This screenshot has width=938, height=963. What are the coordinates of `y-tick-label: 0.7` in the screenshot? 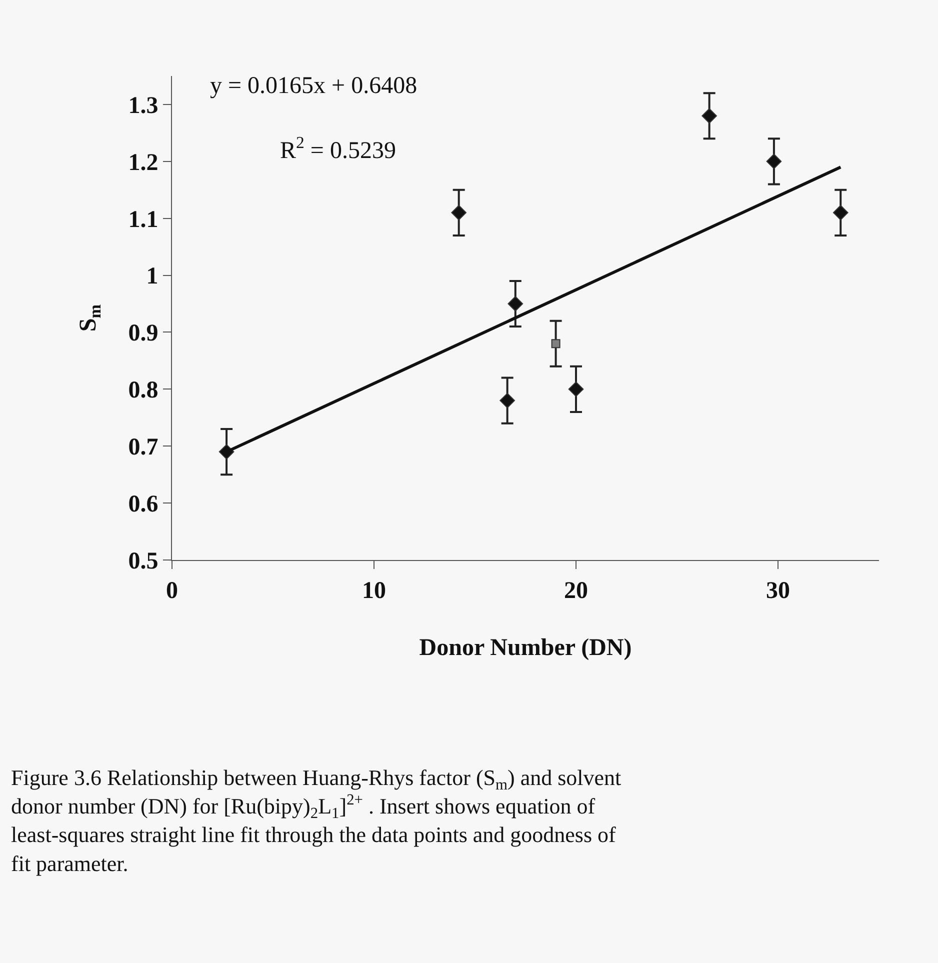 It's located at (143, 447).